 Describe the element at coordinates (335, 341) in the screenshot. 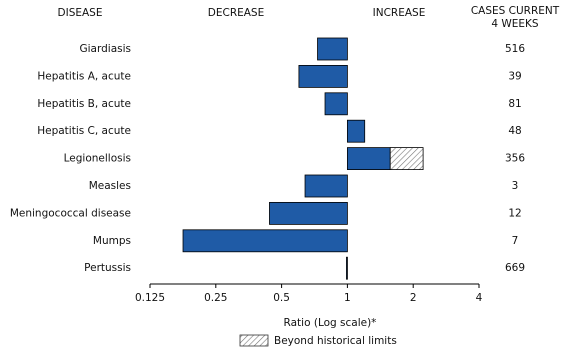

I see `legend-label: Beyond historical limits` at that location.